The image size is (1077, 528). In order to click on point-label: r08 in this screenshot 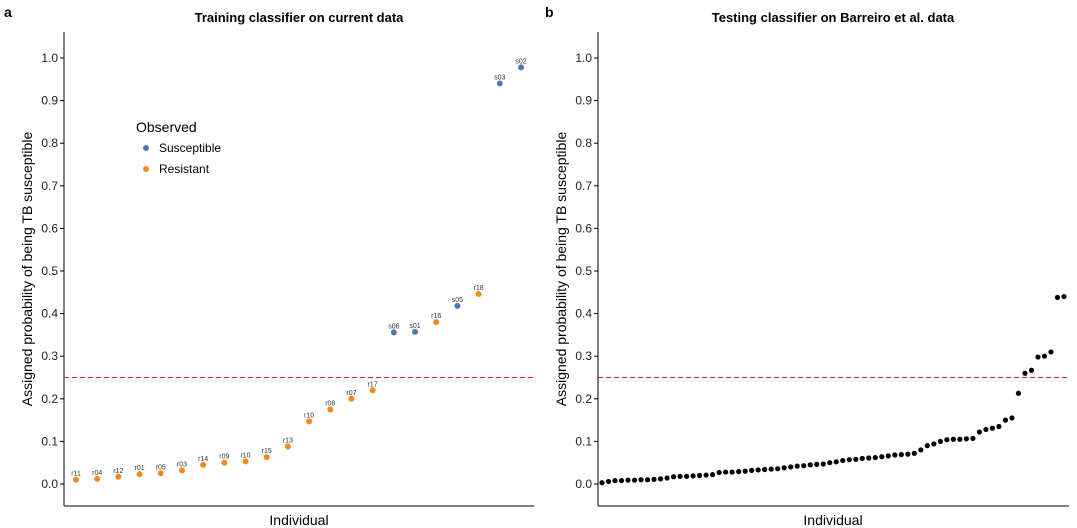, I will do `click(330, 403)`.